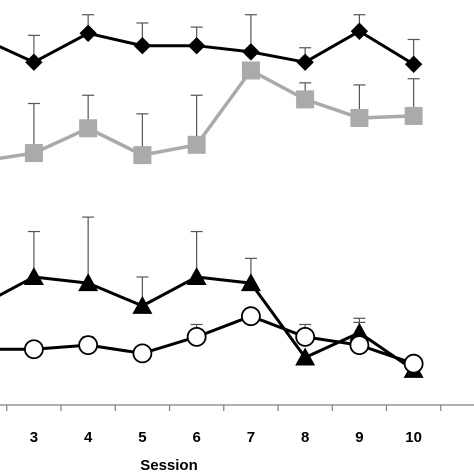 The image size is (474, 474). I want to click on x-tick-label-8: 8, so click(305, 437).